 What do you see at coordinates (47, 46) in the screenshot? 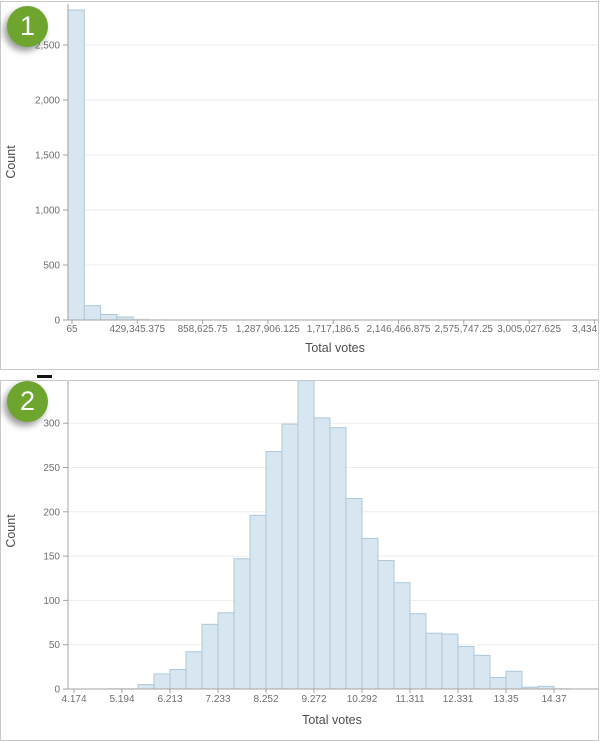
I see `y-tick-label: 2,500` at bounding box center [47, 46].